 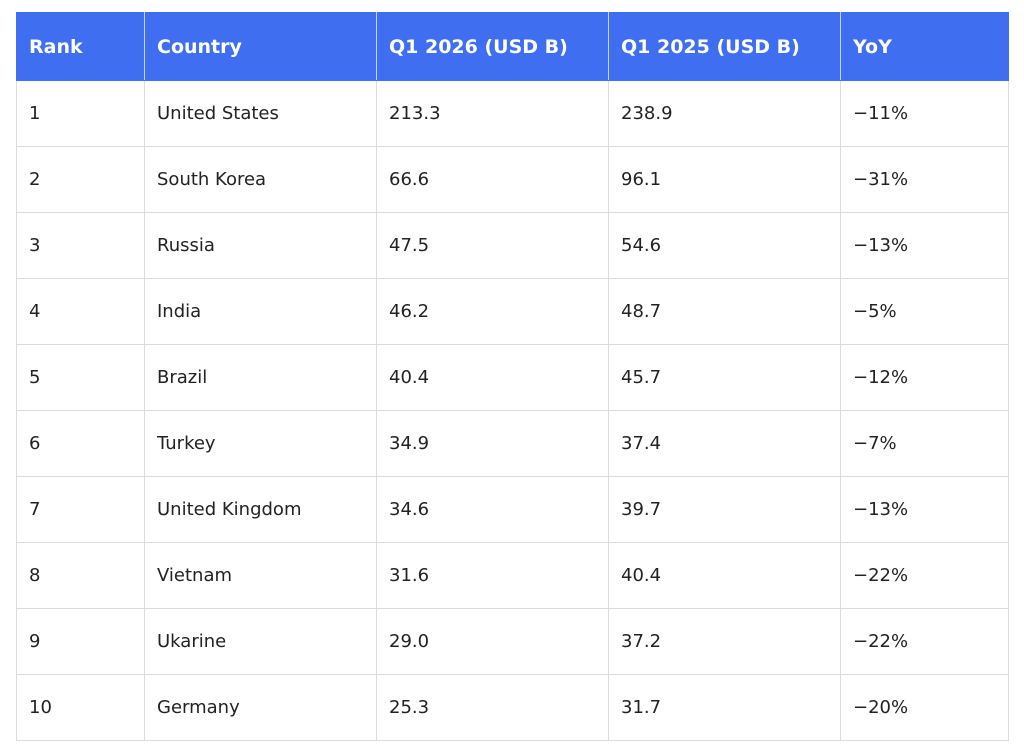 What do you see at coordinates (260, 707) in the screenshot?
I see `table-cell: Germany` at bounding box center [260, 707].